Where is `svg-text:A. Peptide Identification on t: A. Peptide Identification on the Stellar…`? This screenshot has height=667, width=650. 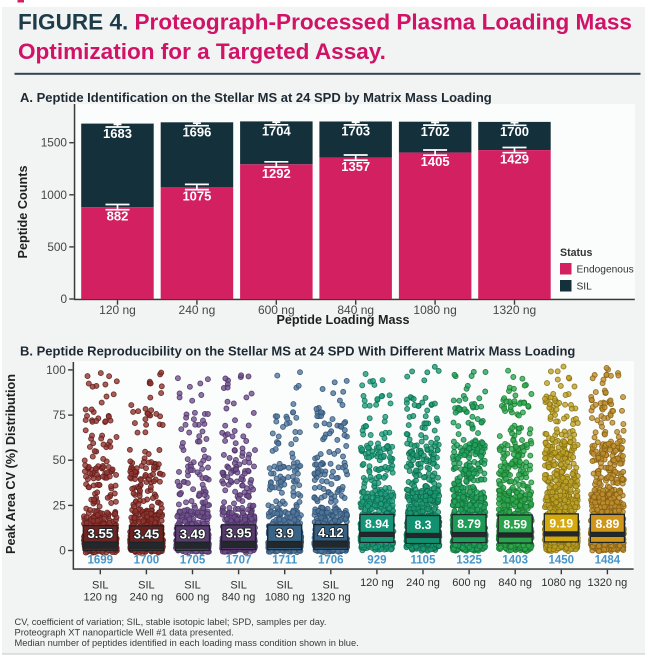
svg-text:A. Peptide Identification on t: A. Peptide Identification on the Stellar… is located at coordinates (256, 97).